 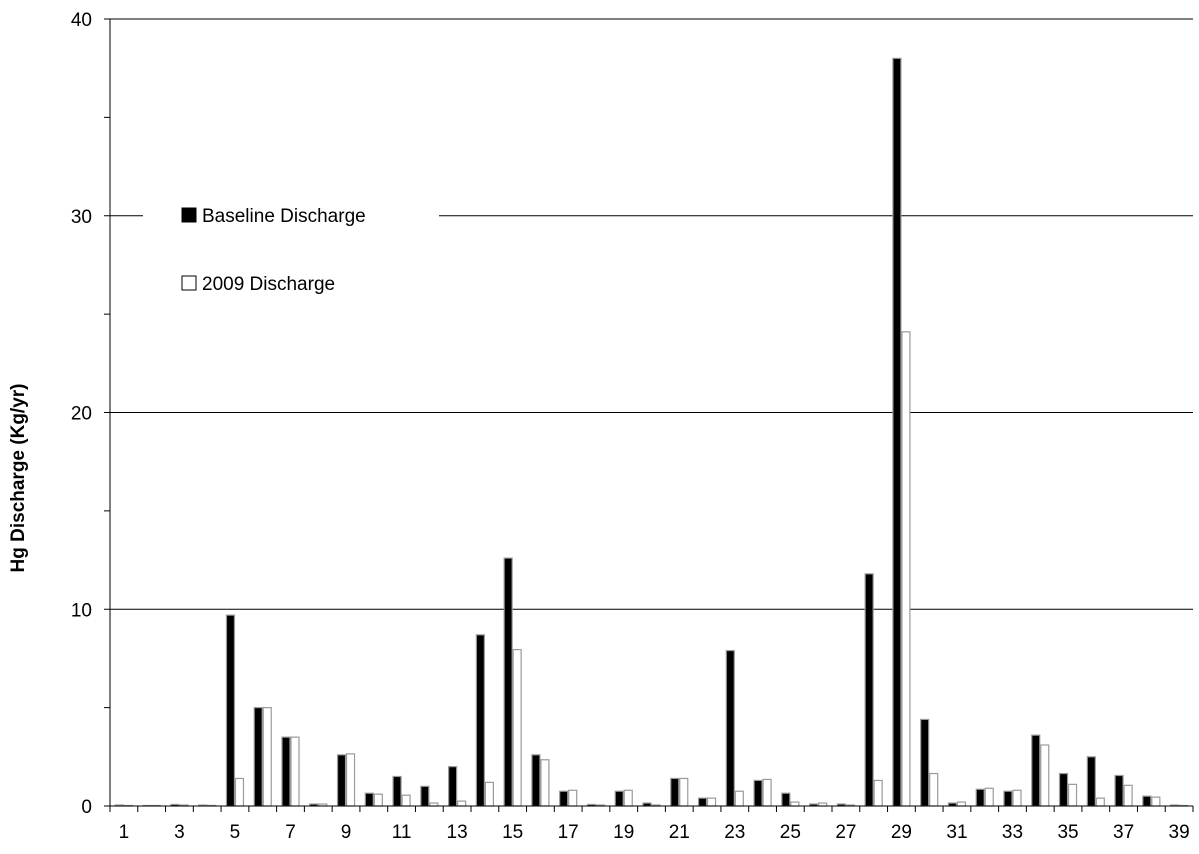 I want to click on x-tick-label: 27, so click(x=845, y=832).